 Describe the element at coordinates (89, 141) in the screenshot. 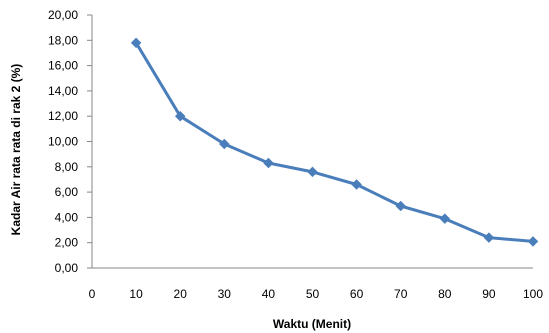

I see `y-tick-marks` at that location.